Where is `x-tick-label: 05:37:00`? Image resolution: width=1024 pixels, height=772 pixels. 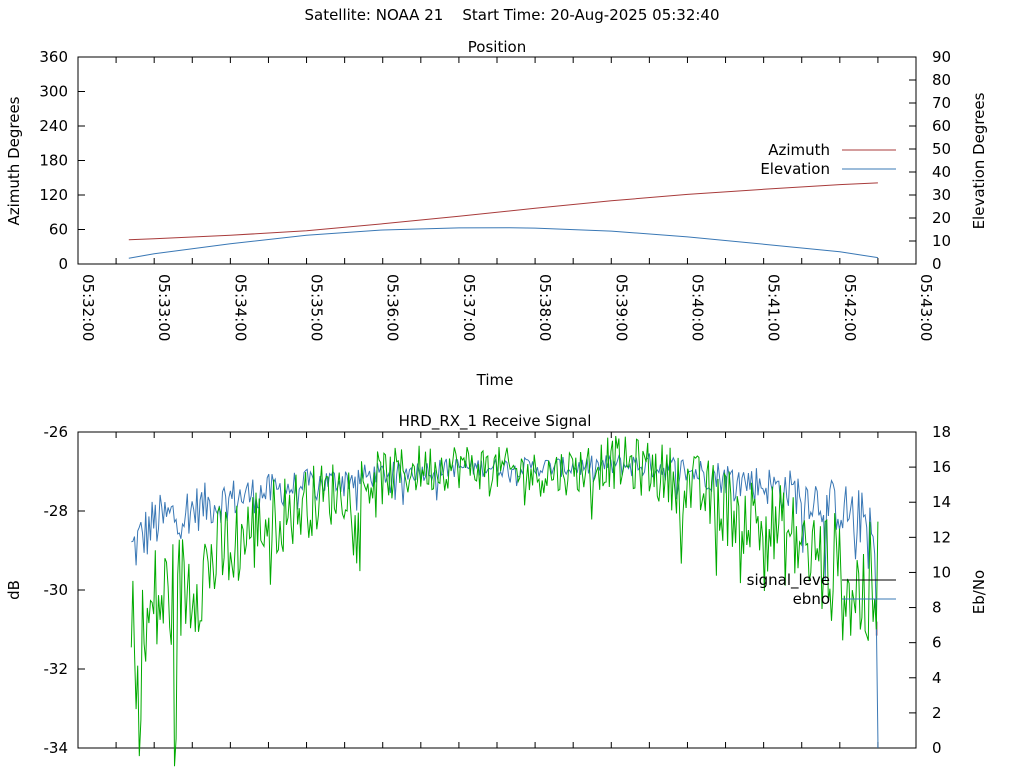
x-tick-label: 05:37:00 is located at coordinates (469, 307).